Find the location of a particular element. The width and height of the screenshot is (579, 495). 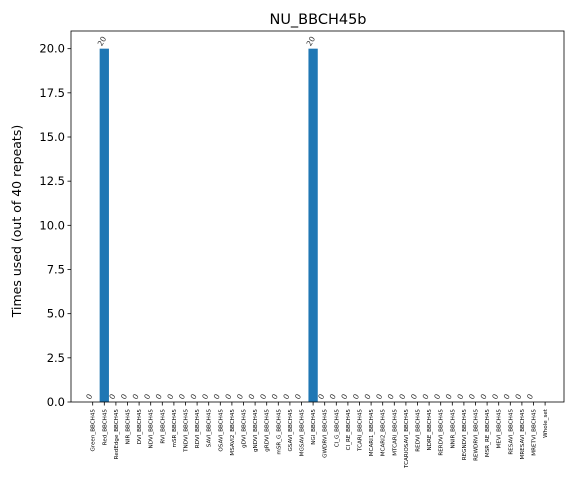

bar-Red_BBCH45 is located at coordinates (104, 225).